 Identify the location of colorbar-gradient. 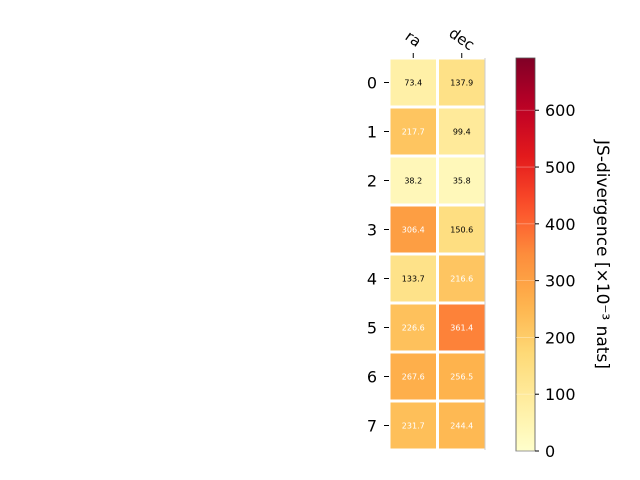
(525, 254).